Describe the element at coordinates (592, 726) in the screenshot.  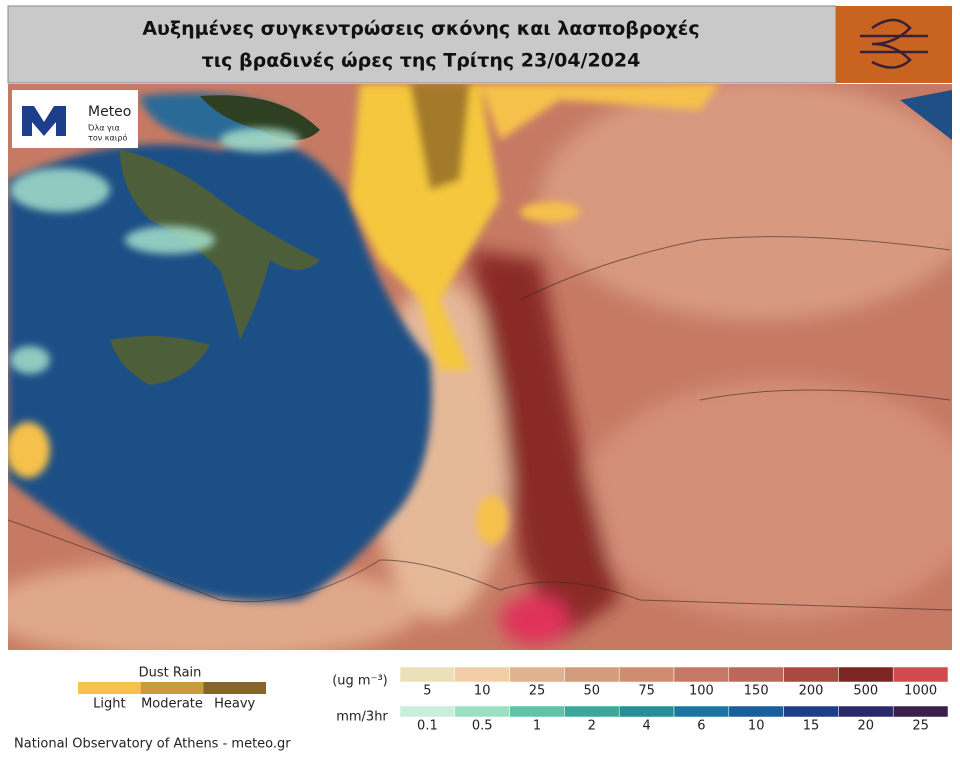
I see `scale-label: 2` at that location.